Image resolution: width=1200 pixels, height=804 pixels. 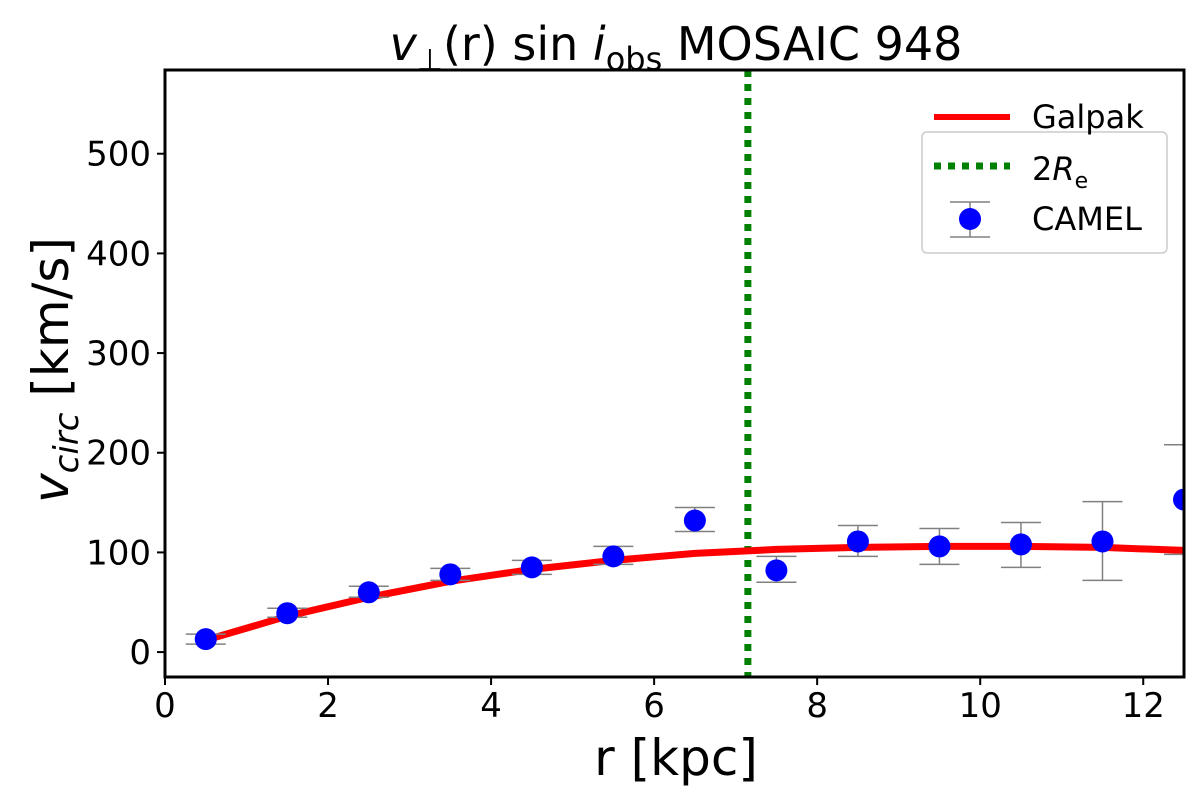 I want to click on legend-camel-label: CAMEL, so click(x=1087, y=219).